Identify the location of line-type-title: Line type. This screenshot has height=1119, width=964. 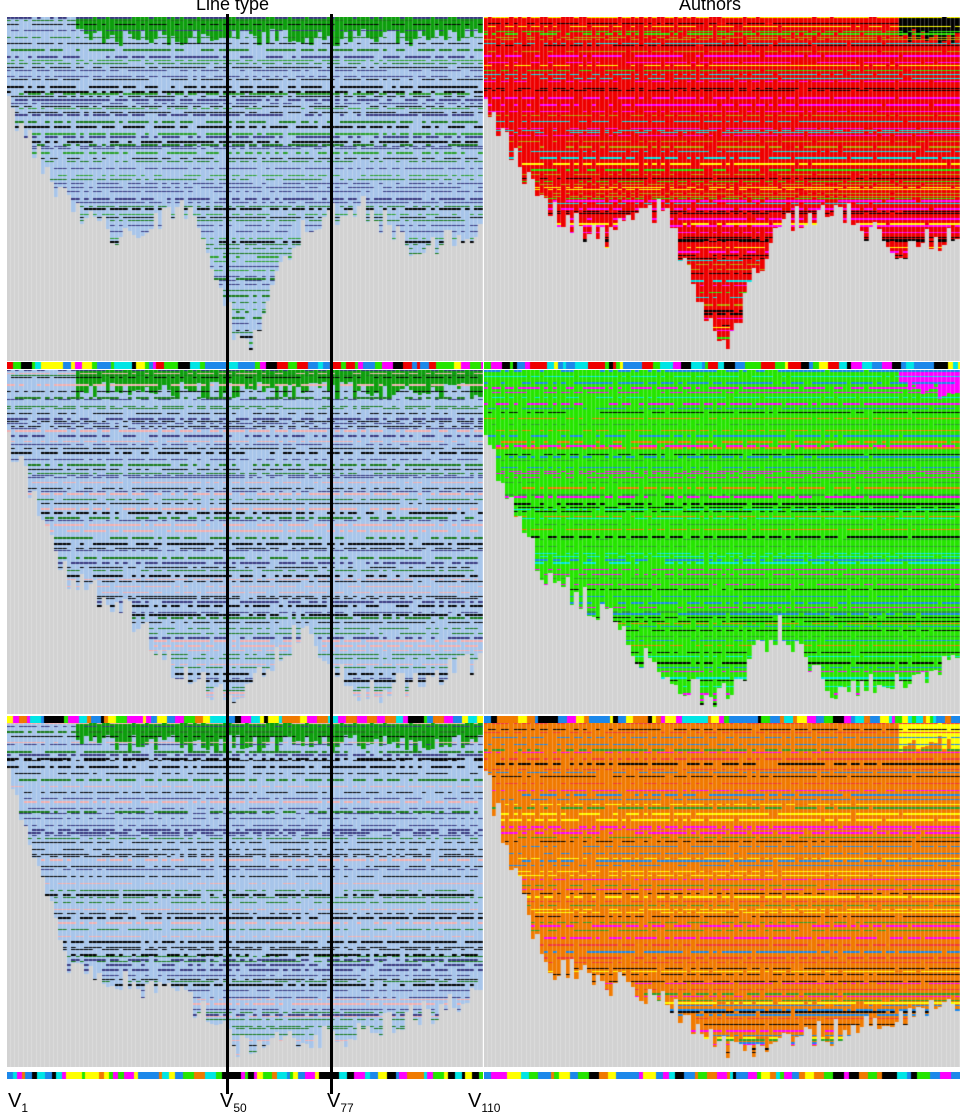
(233, 7).